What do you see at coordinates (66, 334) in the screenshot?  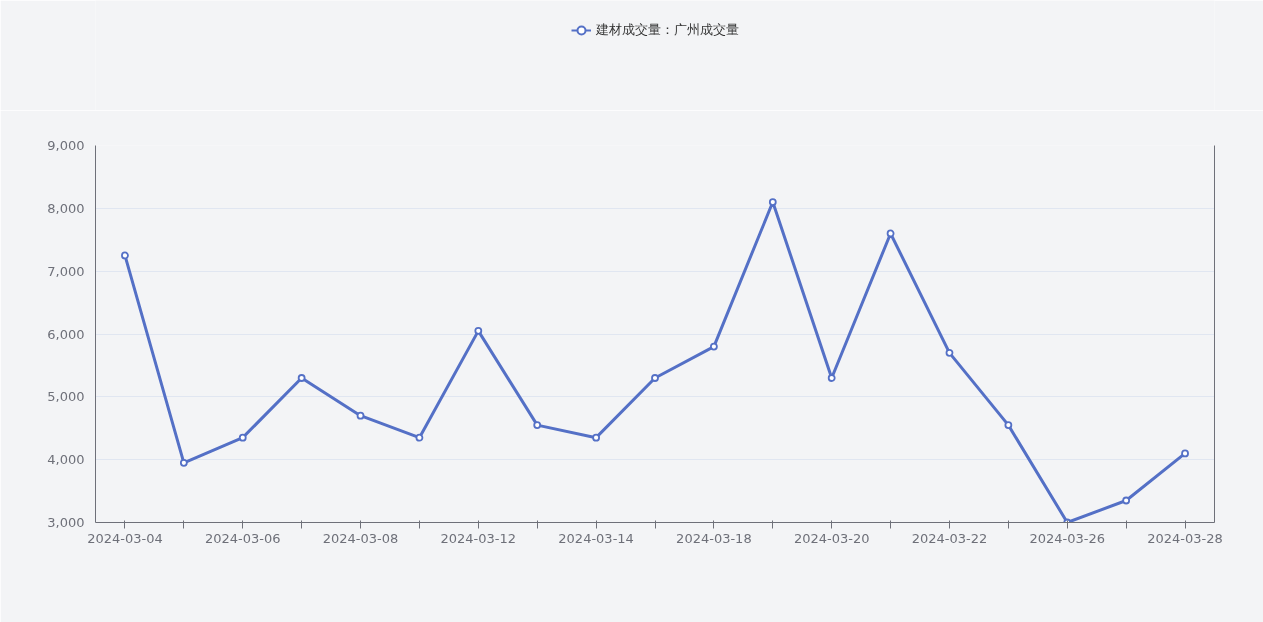 I see `y-tick-label: 6,000` at bounding box center [66, 334].